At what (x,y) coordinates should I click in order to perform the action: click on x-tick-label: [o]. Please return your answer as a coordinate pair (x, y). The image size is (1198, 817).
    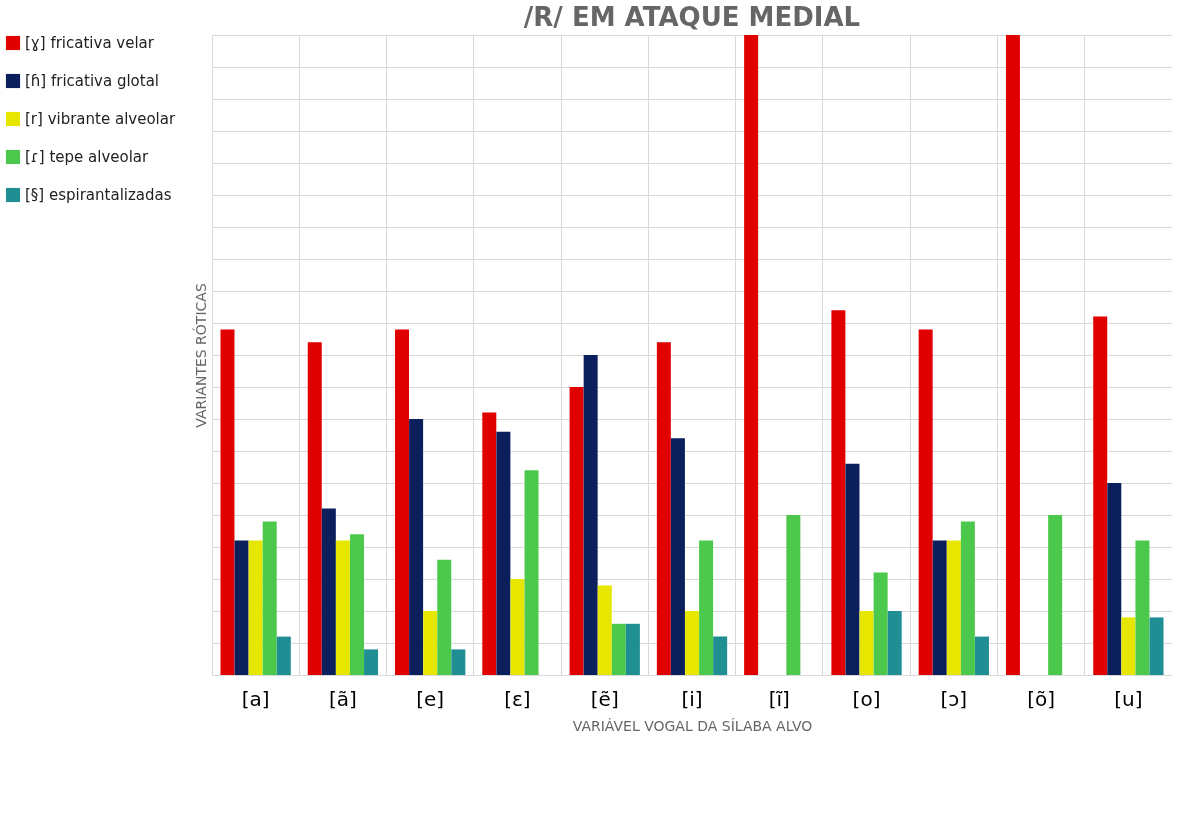
    Looking at the image, I should click on (866, 698).